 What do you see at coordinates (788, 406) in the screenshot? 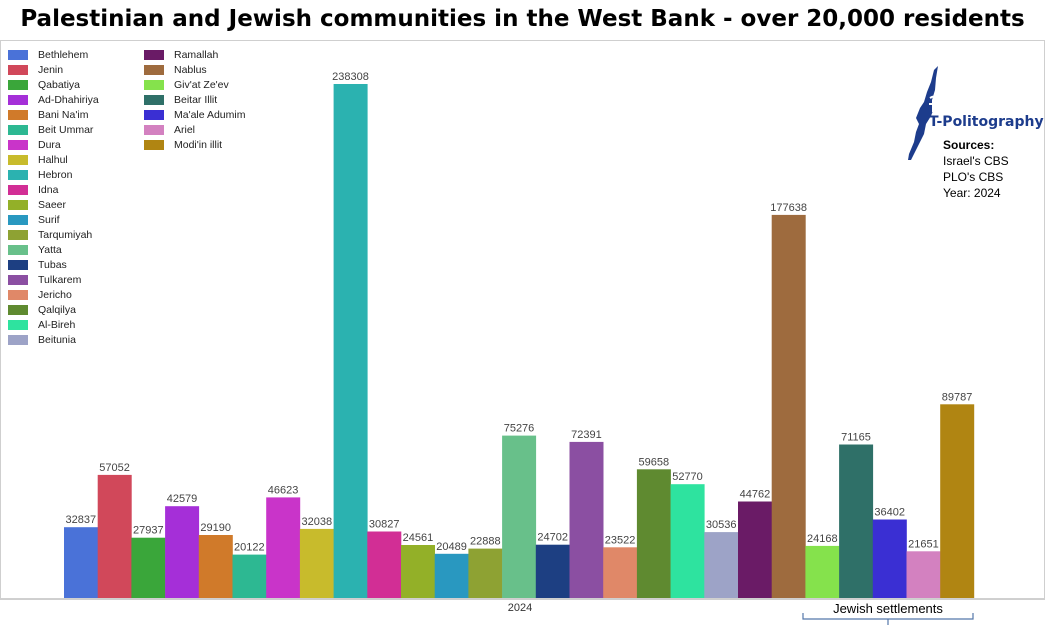
I see `bar-nablus` at bounding box center [788, 406].